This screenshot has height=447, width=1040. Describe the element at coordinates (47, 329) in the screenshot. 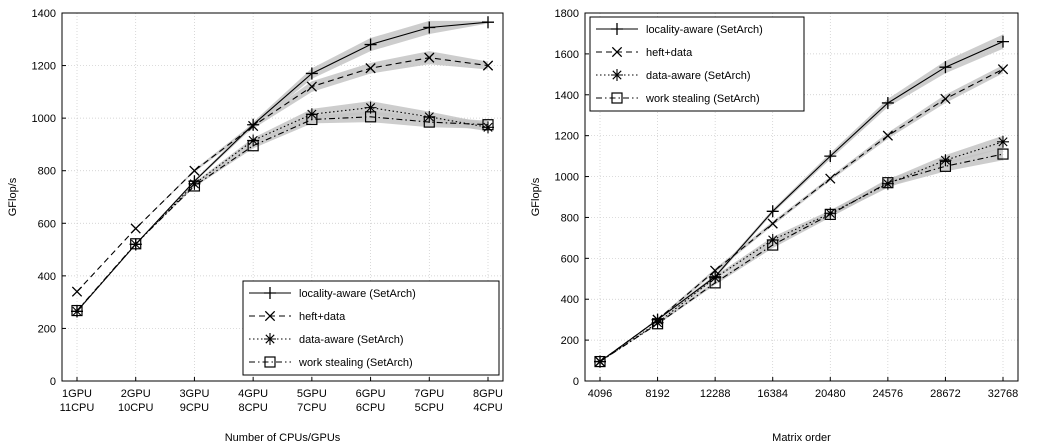

I see `y-tick-label: 200` at that location.